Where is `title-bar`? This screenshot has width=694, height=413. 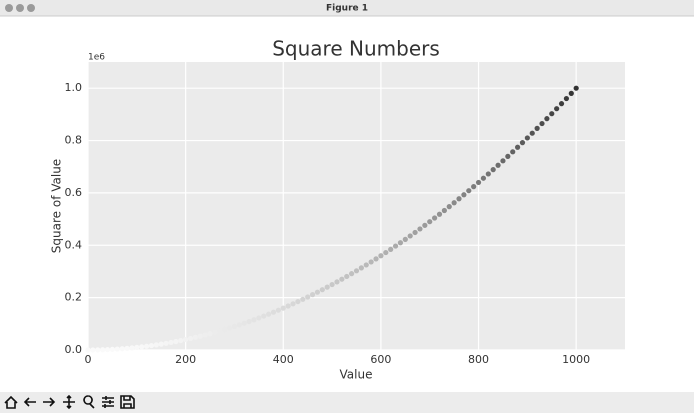
title-bar is located at coordinates (347, 8).